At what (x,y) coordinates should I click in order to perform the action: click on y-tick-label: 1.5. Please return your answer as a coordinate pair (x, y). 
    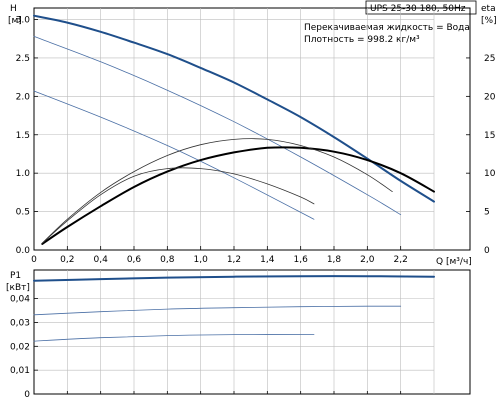
    Looking at the image, I should click on (23, 136).